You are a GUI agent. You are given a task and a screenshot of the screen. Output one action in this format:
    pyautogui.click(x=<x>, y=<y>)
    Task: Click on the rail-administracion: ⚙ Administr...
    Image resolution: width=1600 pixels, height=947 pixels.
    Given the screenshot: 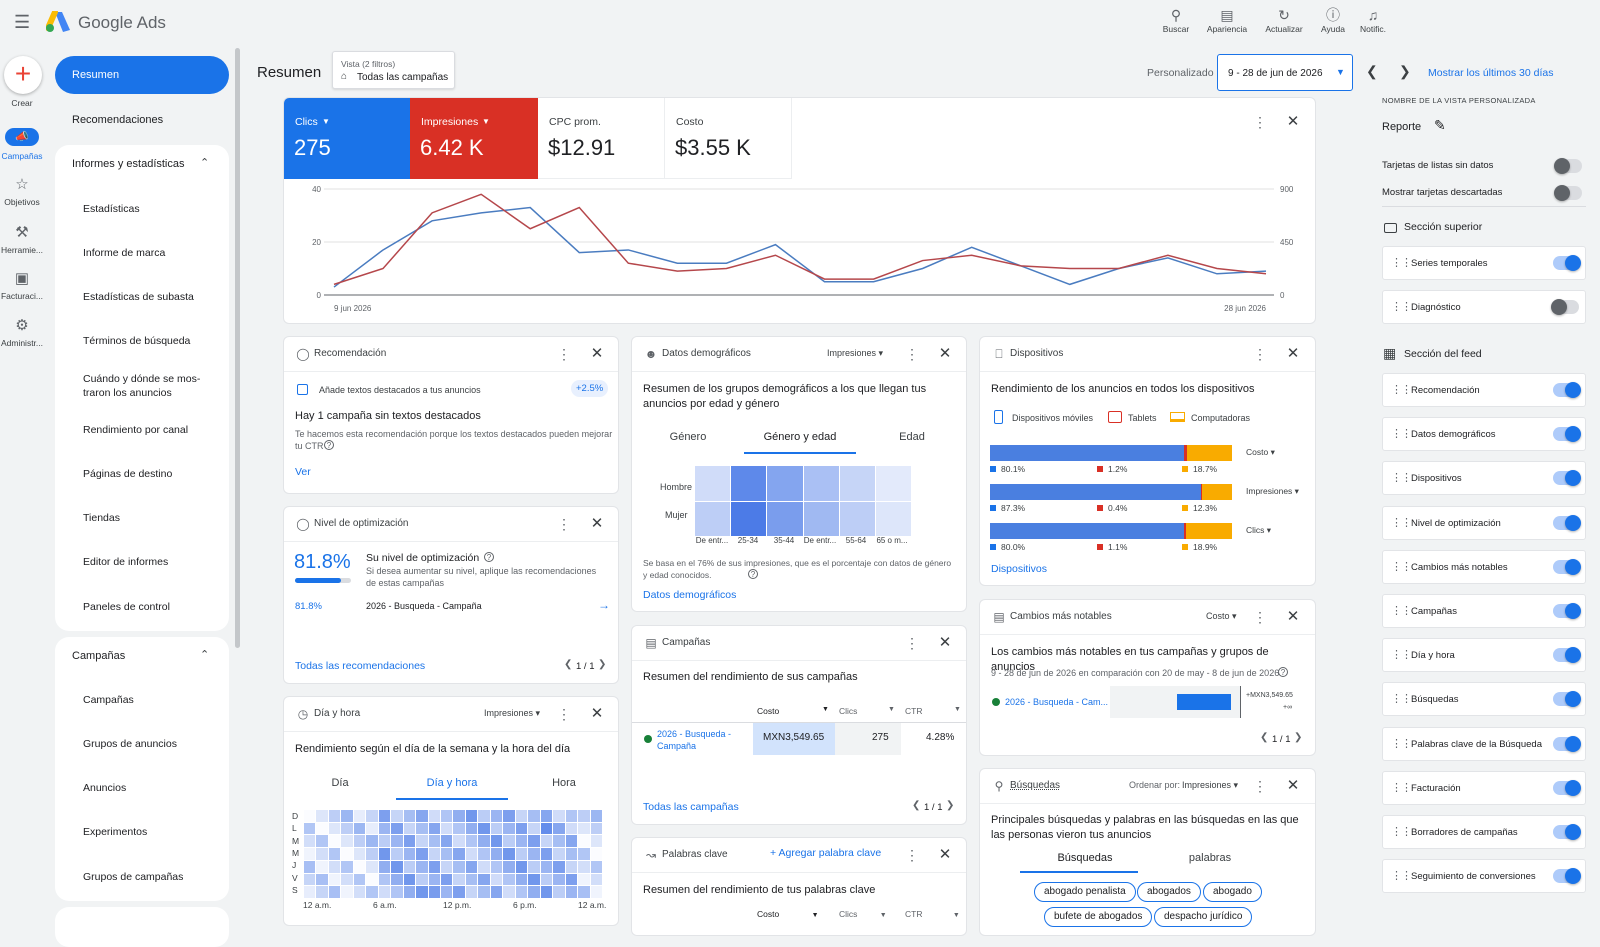 What is the action you would take?
    pyautogui.click(x=22, y=332)
    